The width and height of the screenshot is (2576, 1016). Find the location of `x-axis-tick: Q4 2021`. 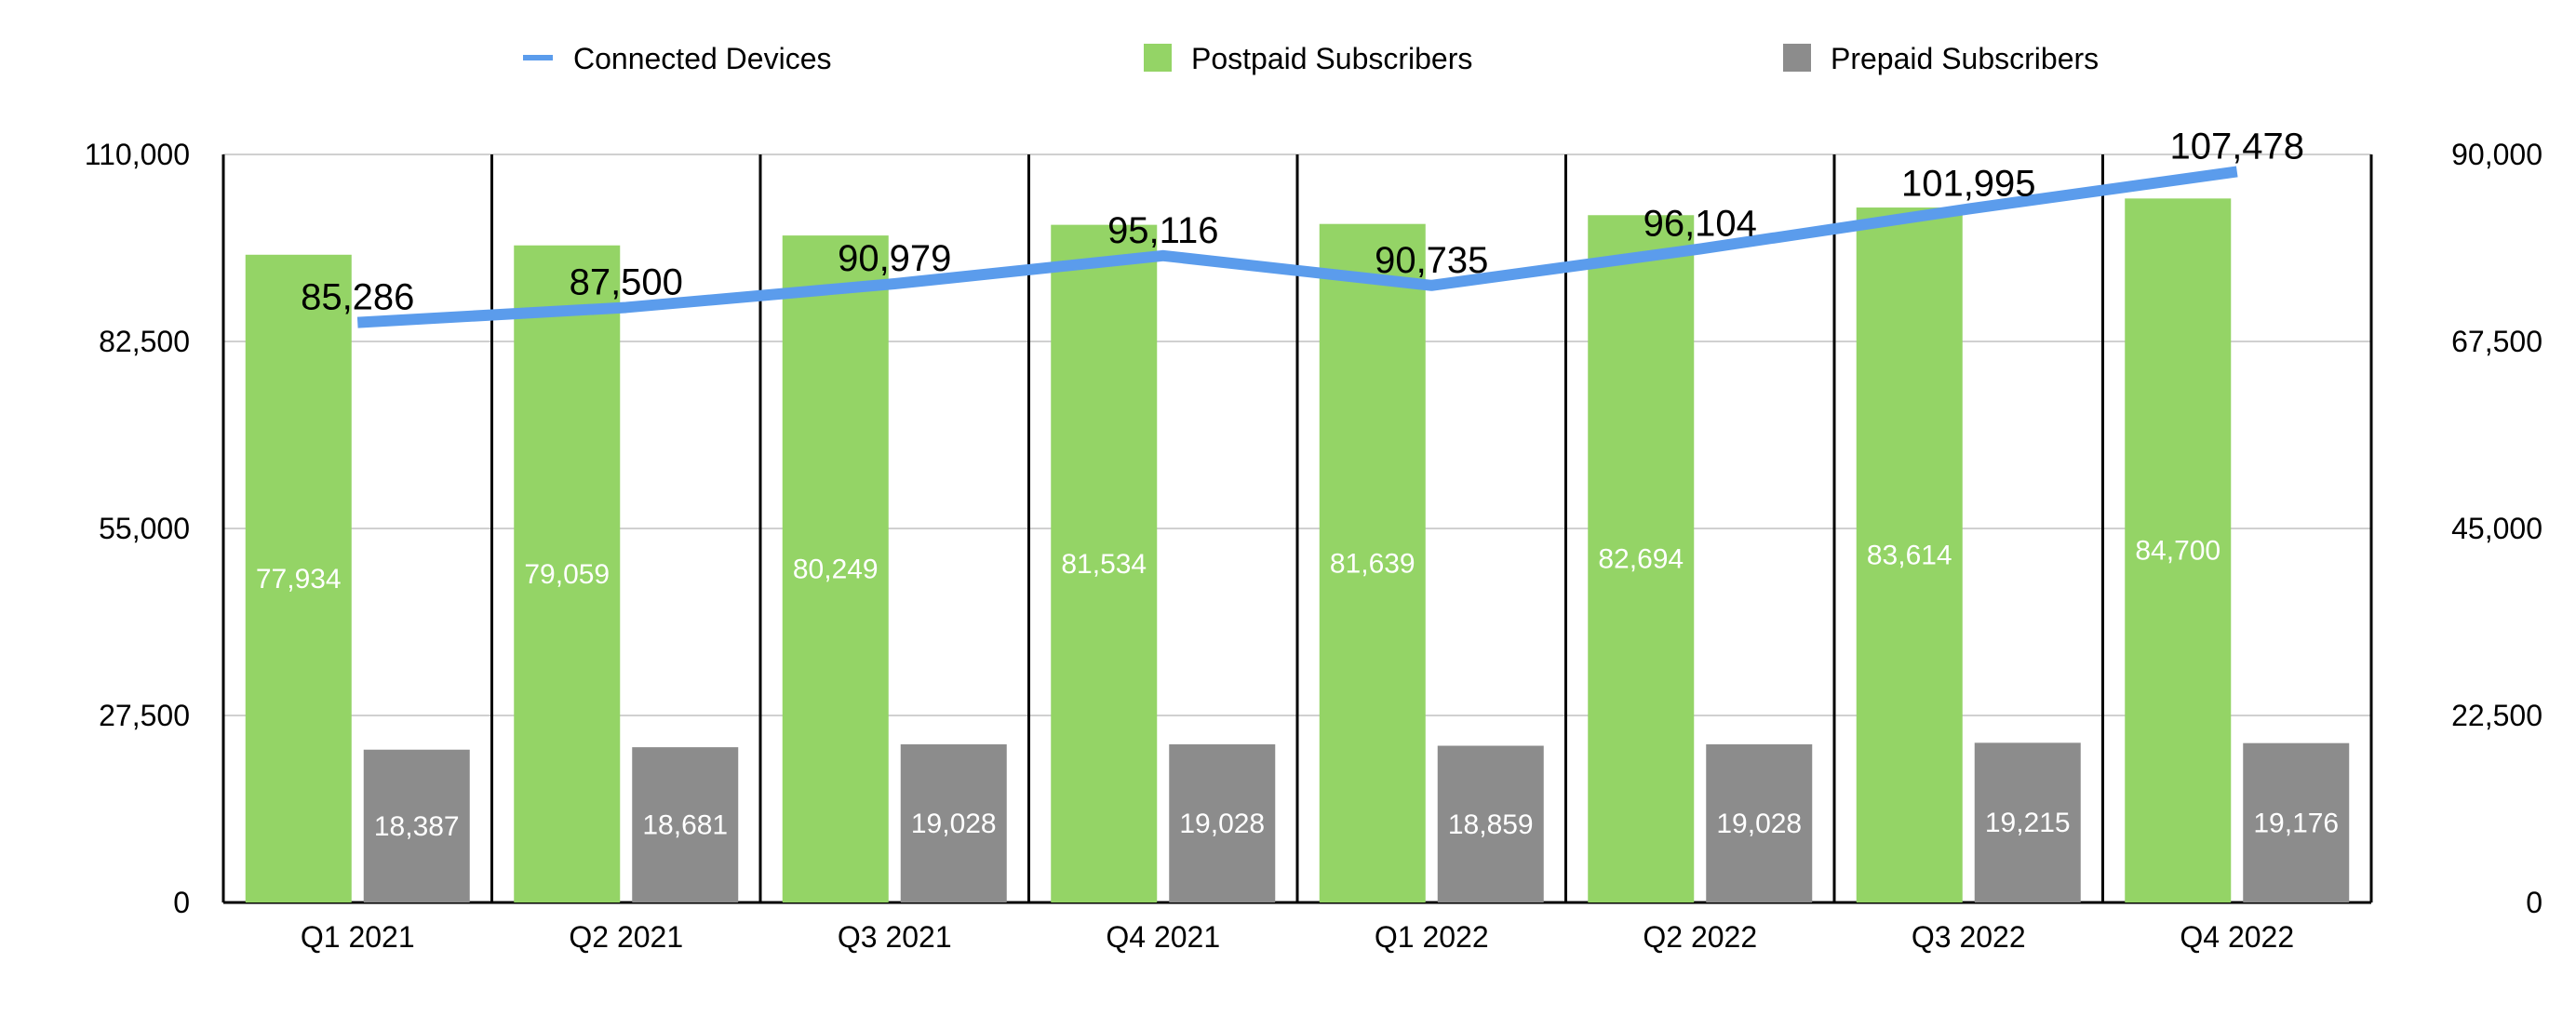

x-axis-tick: Q4 2021 is located at coordinates (1163, 937).